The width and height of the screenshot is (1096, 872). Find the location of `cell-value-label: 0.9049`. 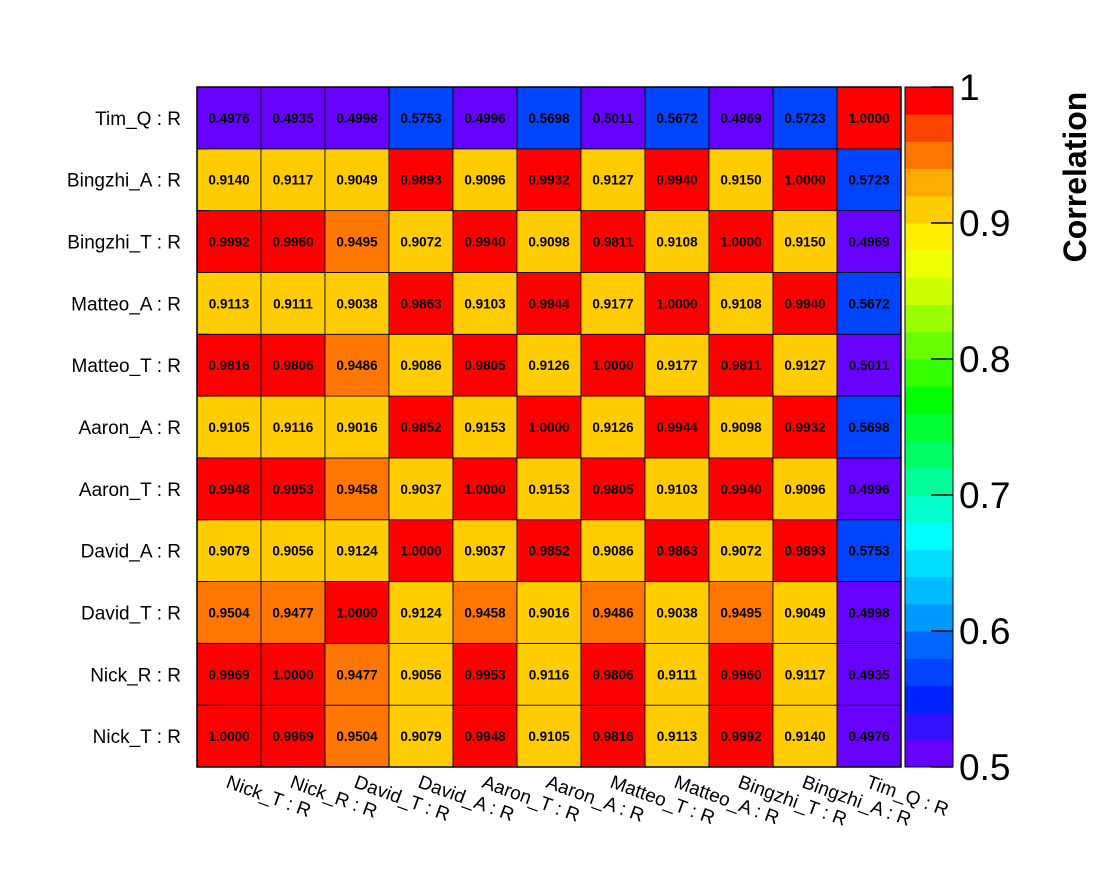

cell-value-label: 0.9049 is located at coordinates (356, 180).